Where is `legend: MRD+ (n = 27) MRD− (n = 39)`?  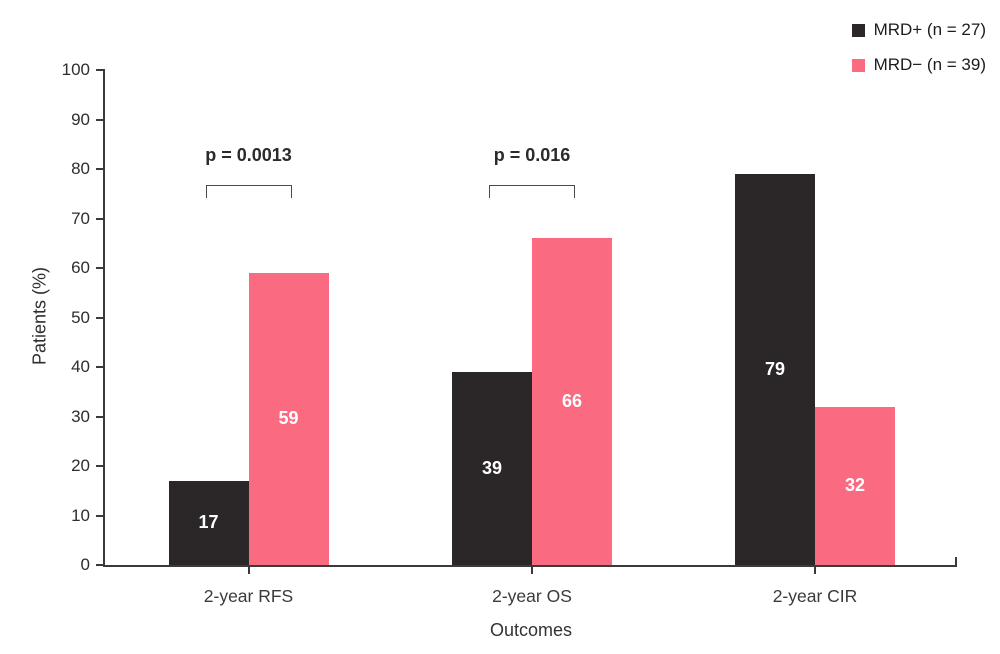 legend: MRD+ (n = 27) MRD− (n = 39) is located at coordinates (918, 55).